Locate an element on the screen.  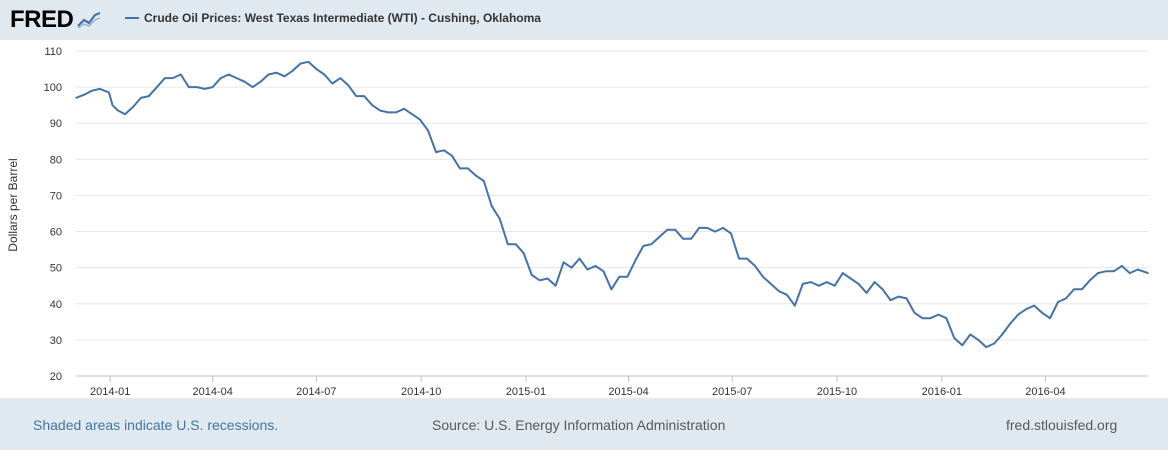
x-tick-label: 2015-07 is located at coordinates (732, 392).